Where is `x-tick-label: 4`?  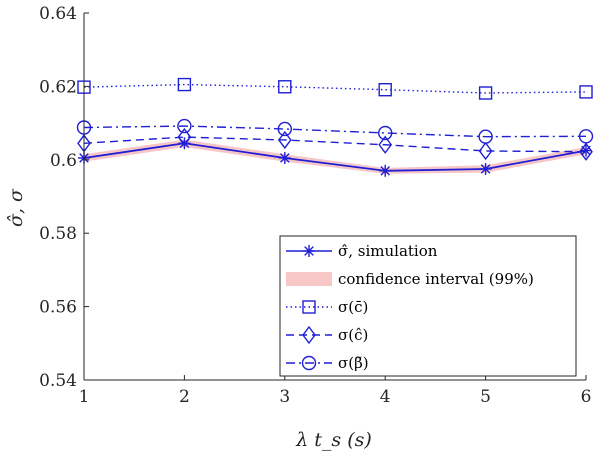 x-tick-label: 4 is located at coordinates (385, 397).